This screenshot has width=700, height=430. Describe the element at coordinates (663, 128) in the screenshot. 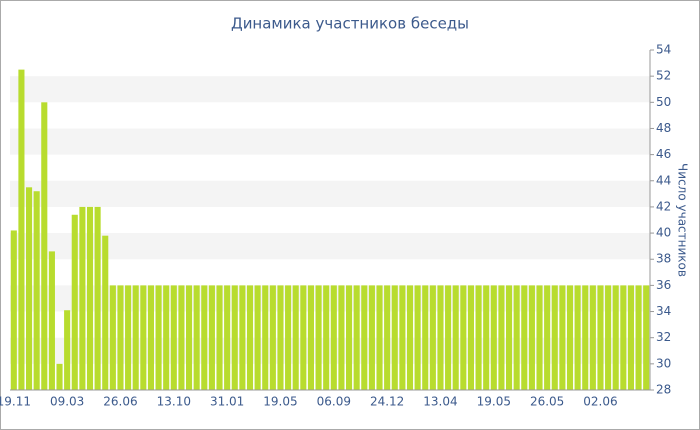

I see `y-tick-label: 48` at that location.